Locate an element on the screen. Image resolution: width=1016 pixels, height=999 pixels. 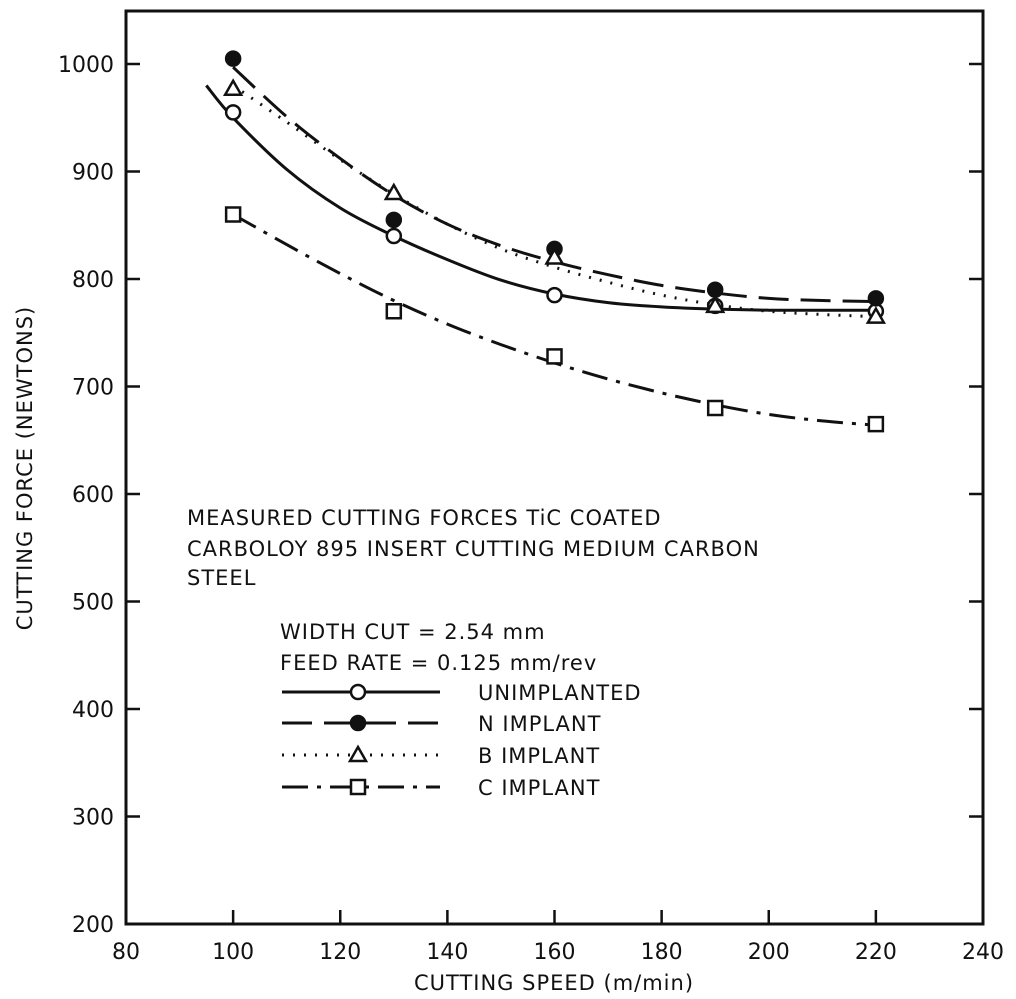
legend-marker-n-implant is located at coordinates (358, 723).